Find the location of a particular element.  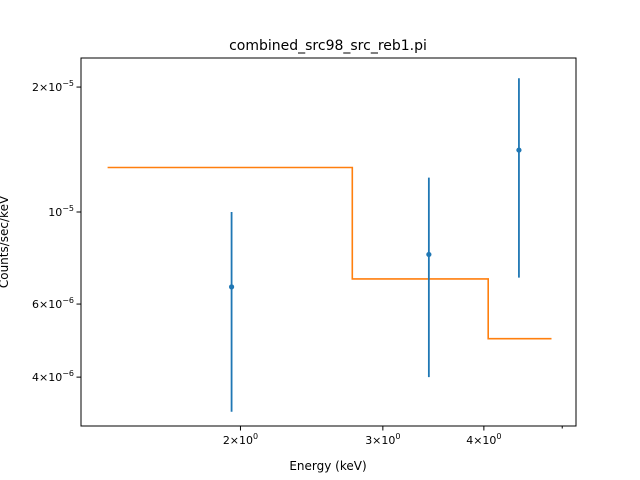

x-tick-label: 3×100 is located at coordinates (382, 439).